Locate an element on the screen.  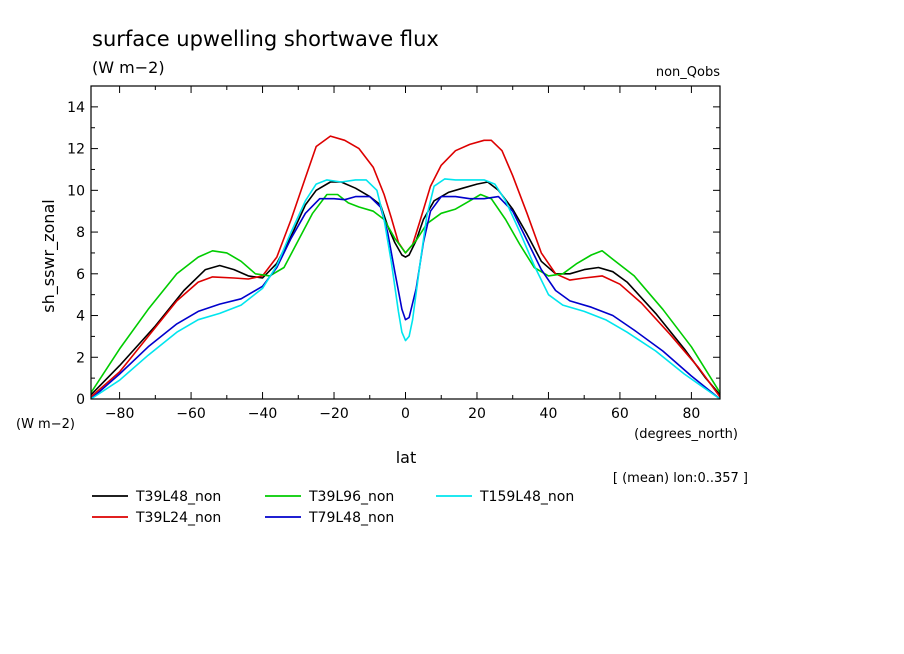
y-tick-label: 8 is located at coordinates (80, 233).